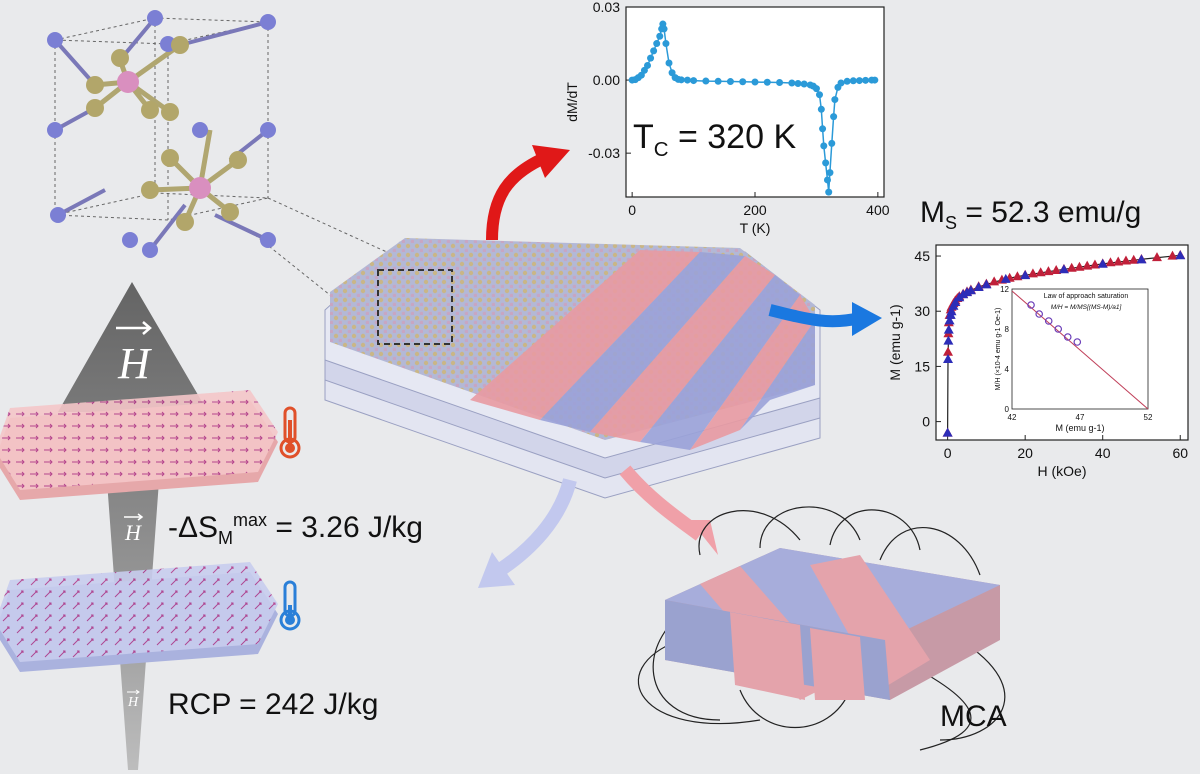 This screenshot has width=1200, height=774. I want to click on field-symbol-medium: H, so click(134, 529).